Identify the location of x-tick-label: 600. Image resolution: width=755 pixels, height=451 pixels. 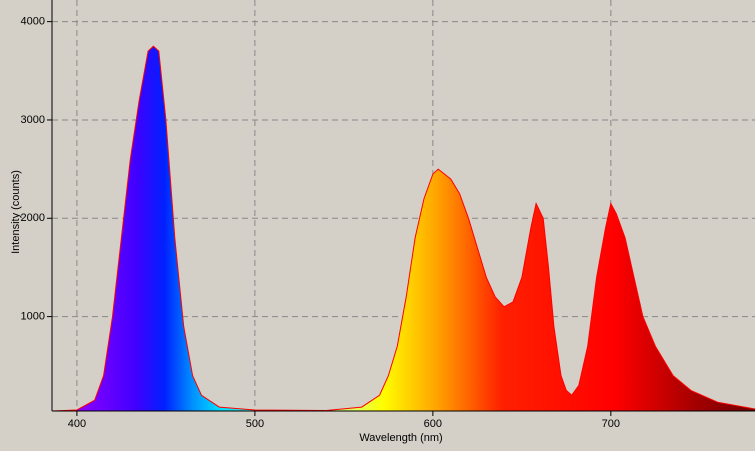
(433, 424).